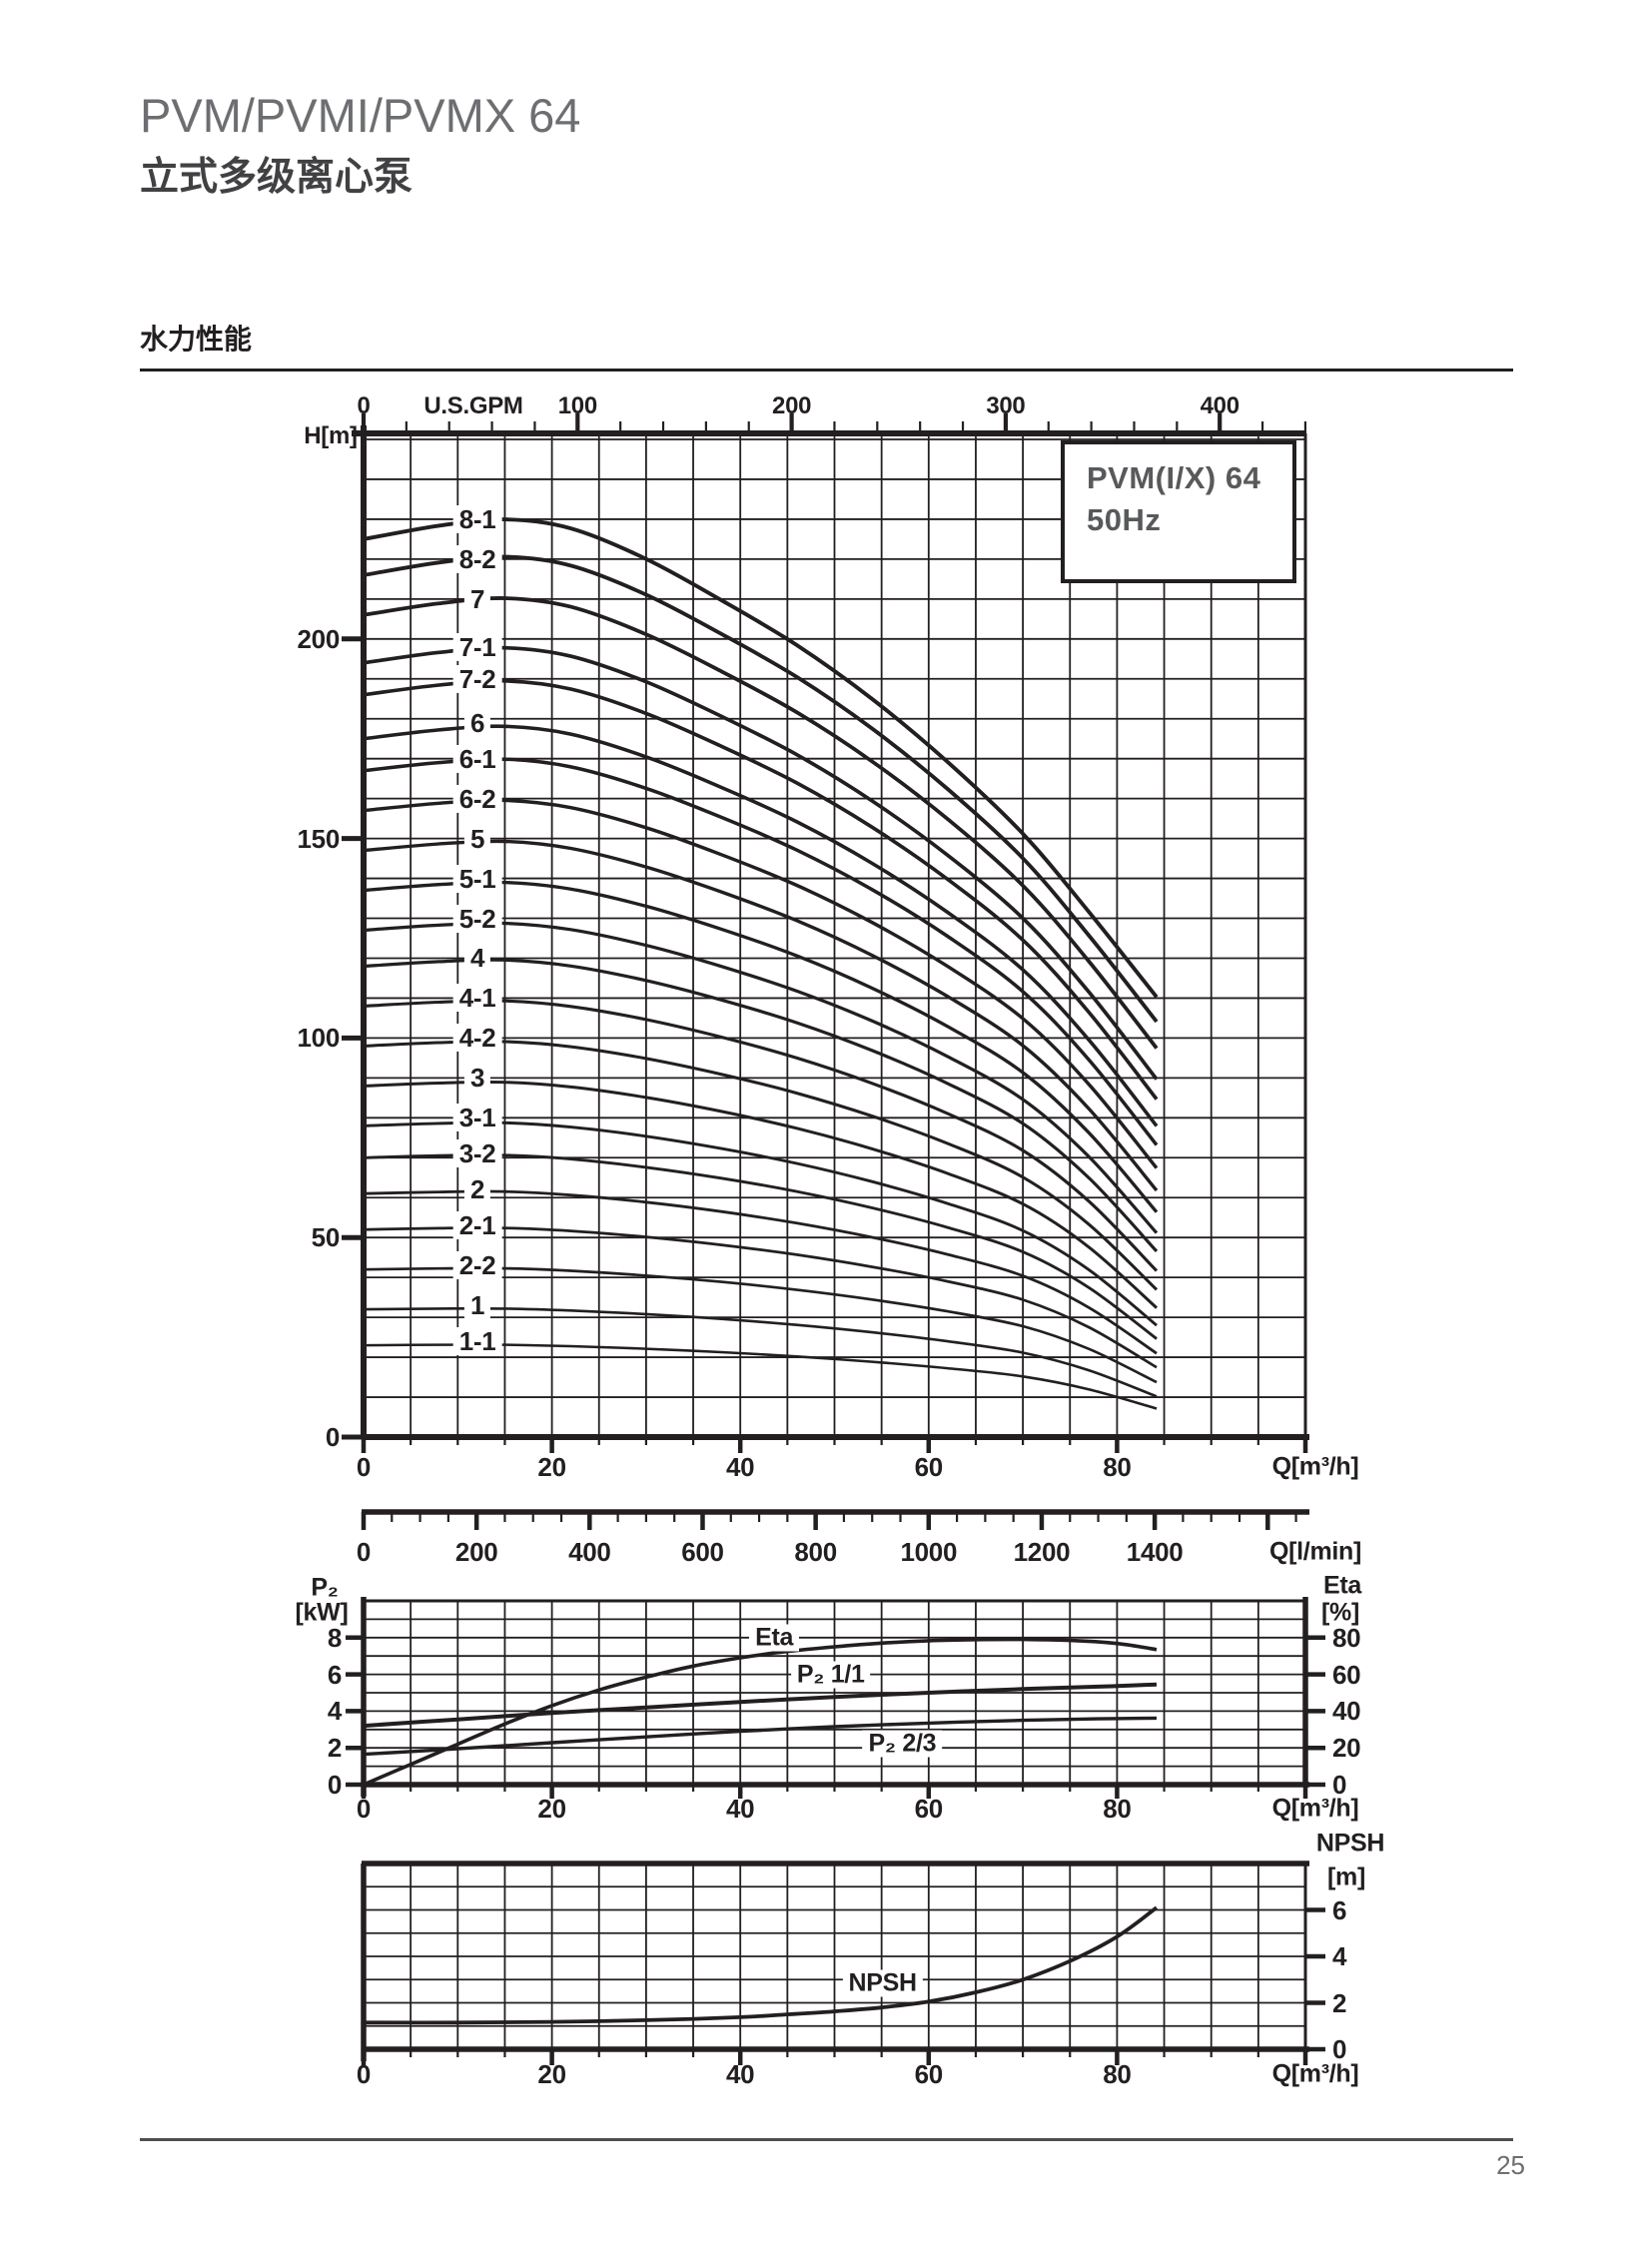 Image resolution: width=1652 pixels, height=2242 pixels. Describe the element at coordinates (334, 1637) in the screenshot. I see `p2-axis-tick-label: 8` at that location.